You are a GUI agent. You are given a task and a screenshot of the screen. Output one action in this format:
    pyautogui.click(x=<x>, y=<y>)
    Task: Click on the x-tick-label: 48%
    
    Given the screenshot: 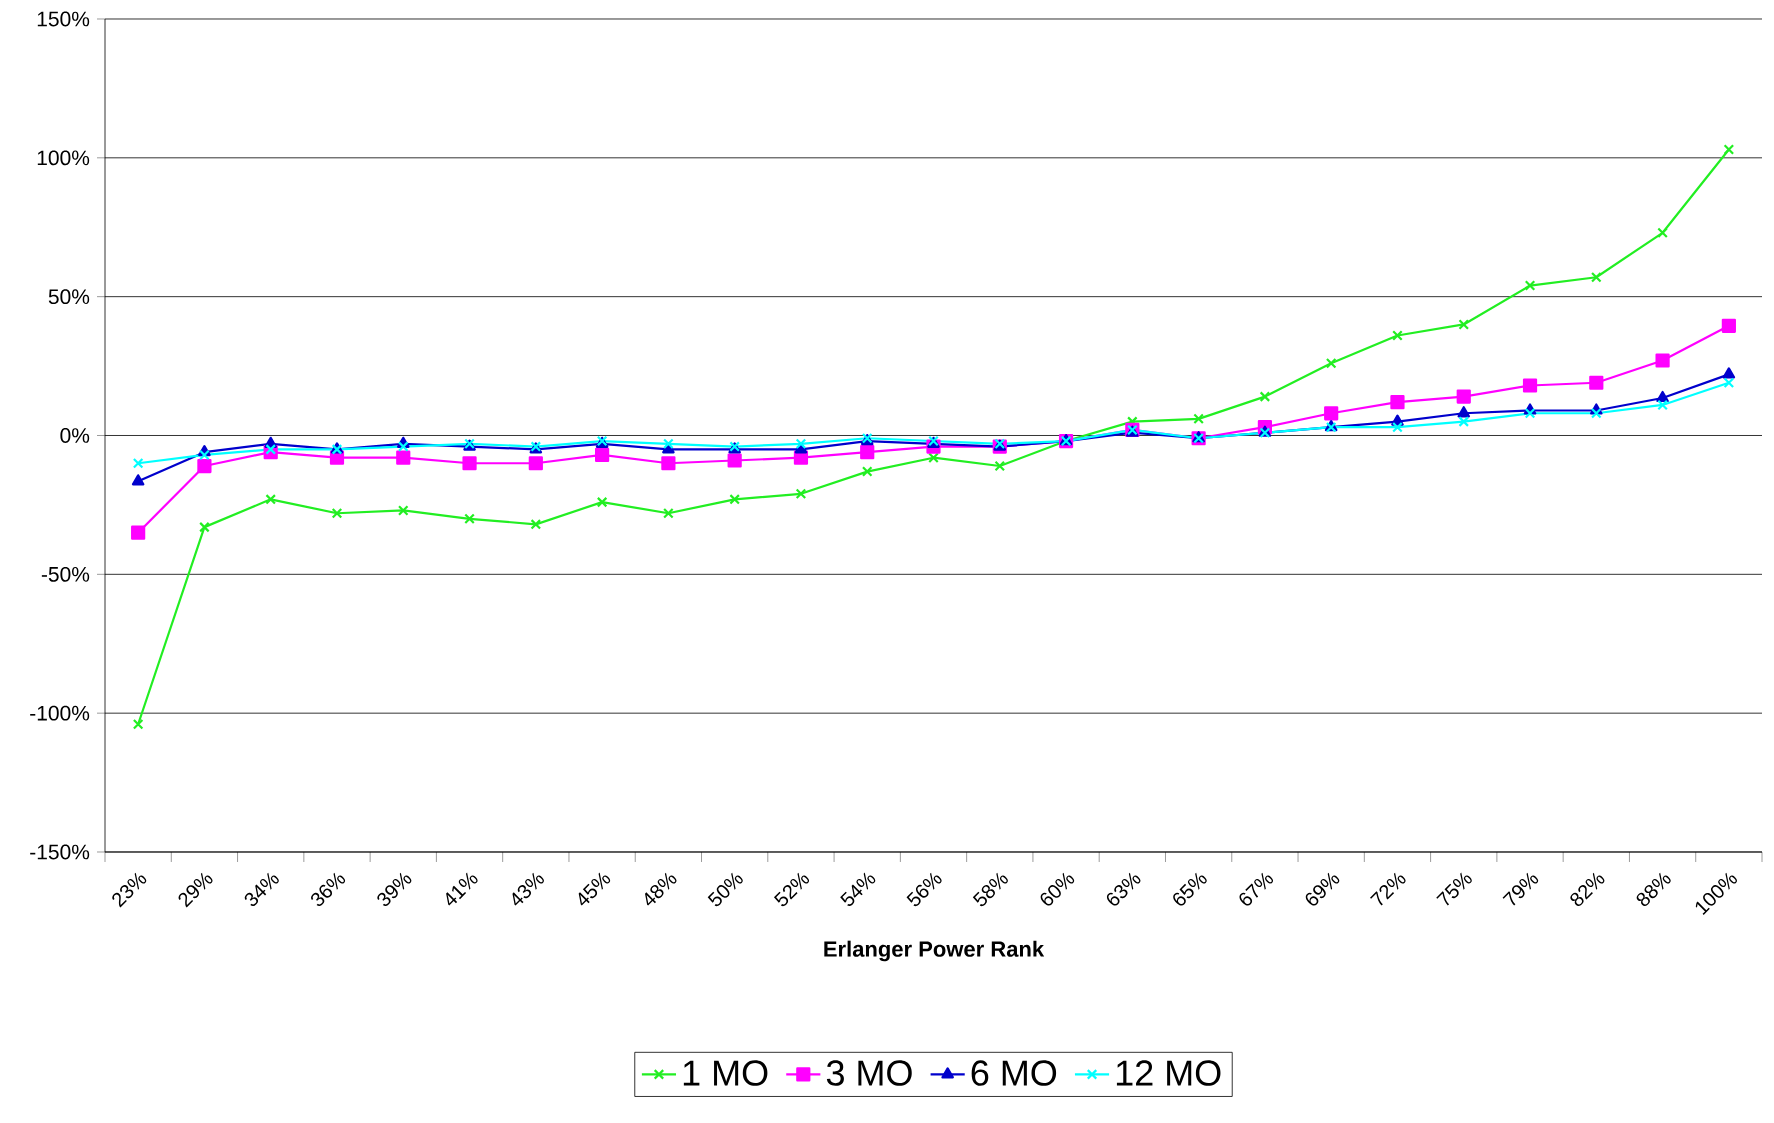 What is the action you would take?
    pyautogui.click(x=661, y=889)
    